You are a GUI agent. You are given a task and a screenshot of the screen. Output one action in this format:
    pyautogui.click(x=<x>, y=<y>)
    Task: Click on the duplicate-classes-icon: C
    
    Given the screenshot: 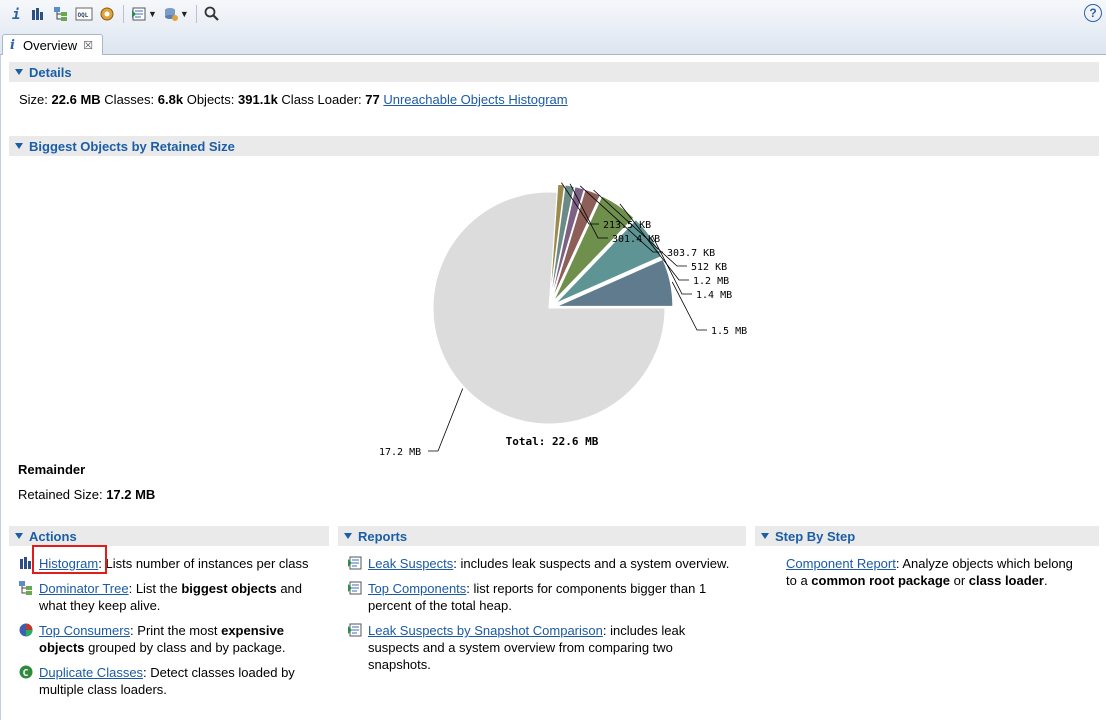 What is the action you would take?
    pyautogui.click(x=26, y=672)
    